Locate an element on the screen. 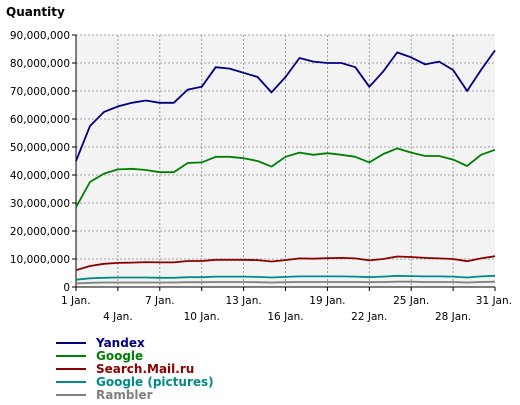 This screenshot has height=405, width=520. x-tick-label: 19 Jan. is located at coordinates (327, 301).